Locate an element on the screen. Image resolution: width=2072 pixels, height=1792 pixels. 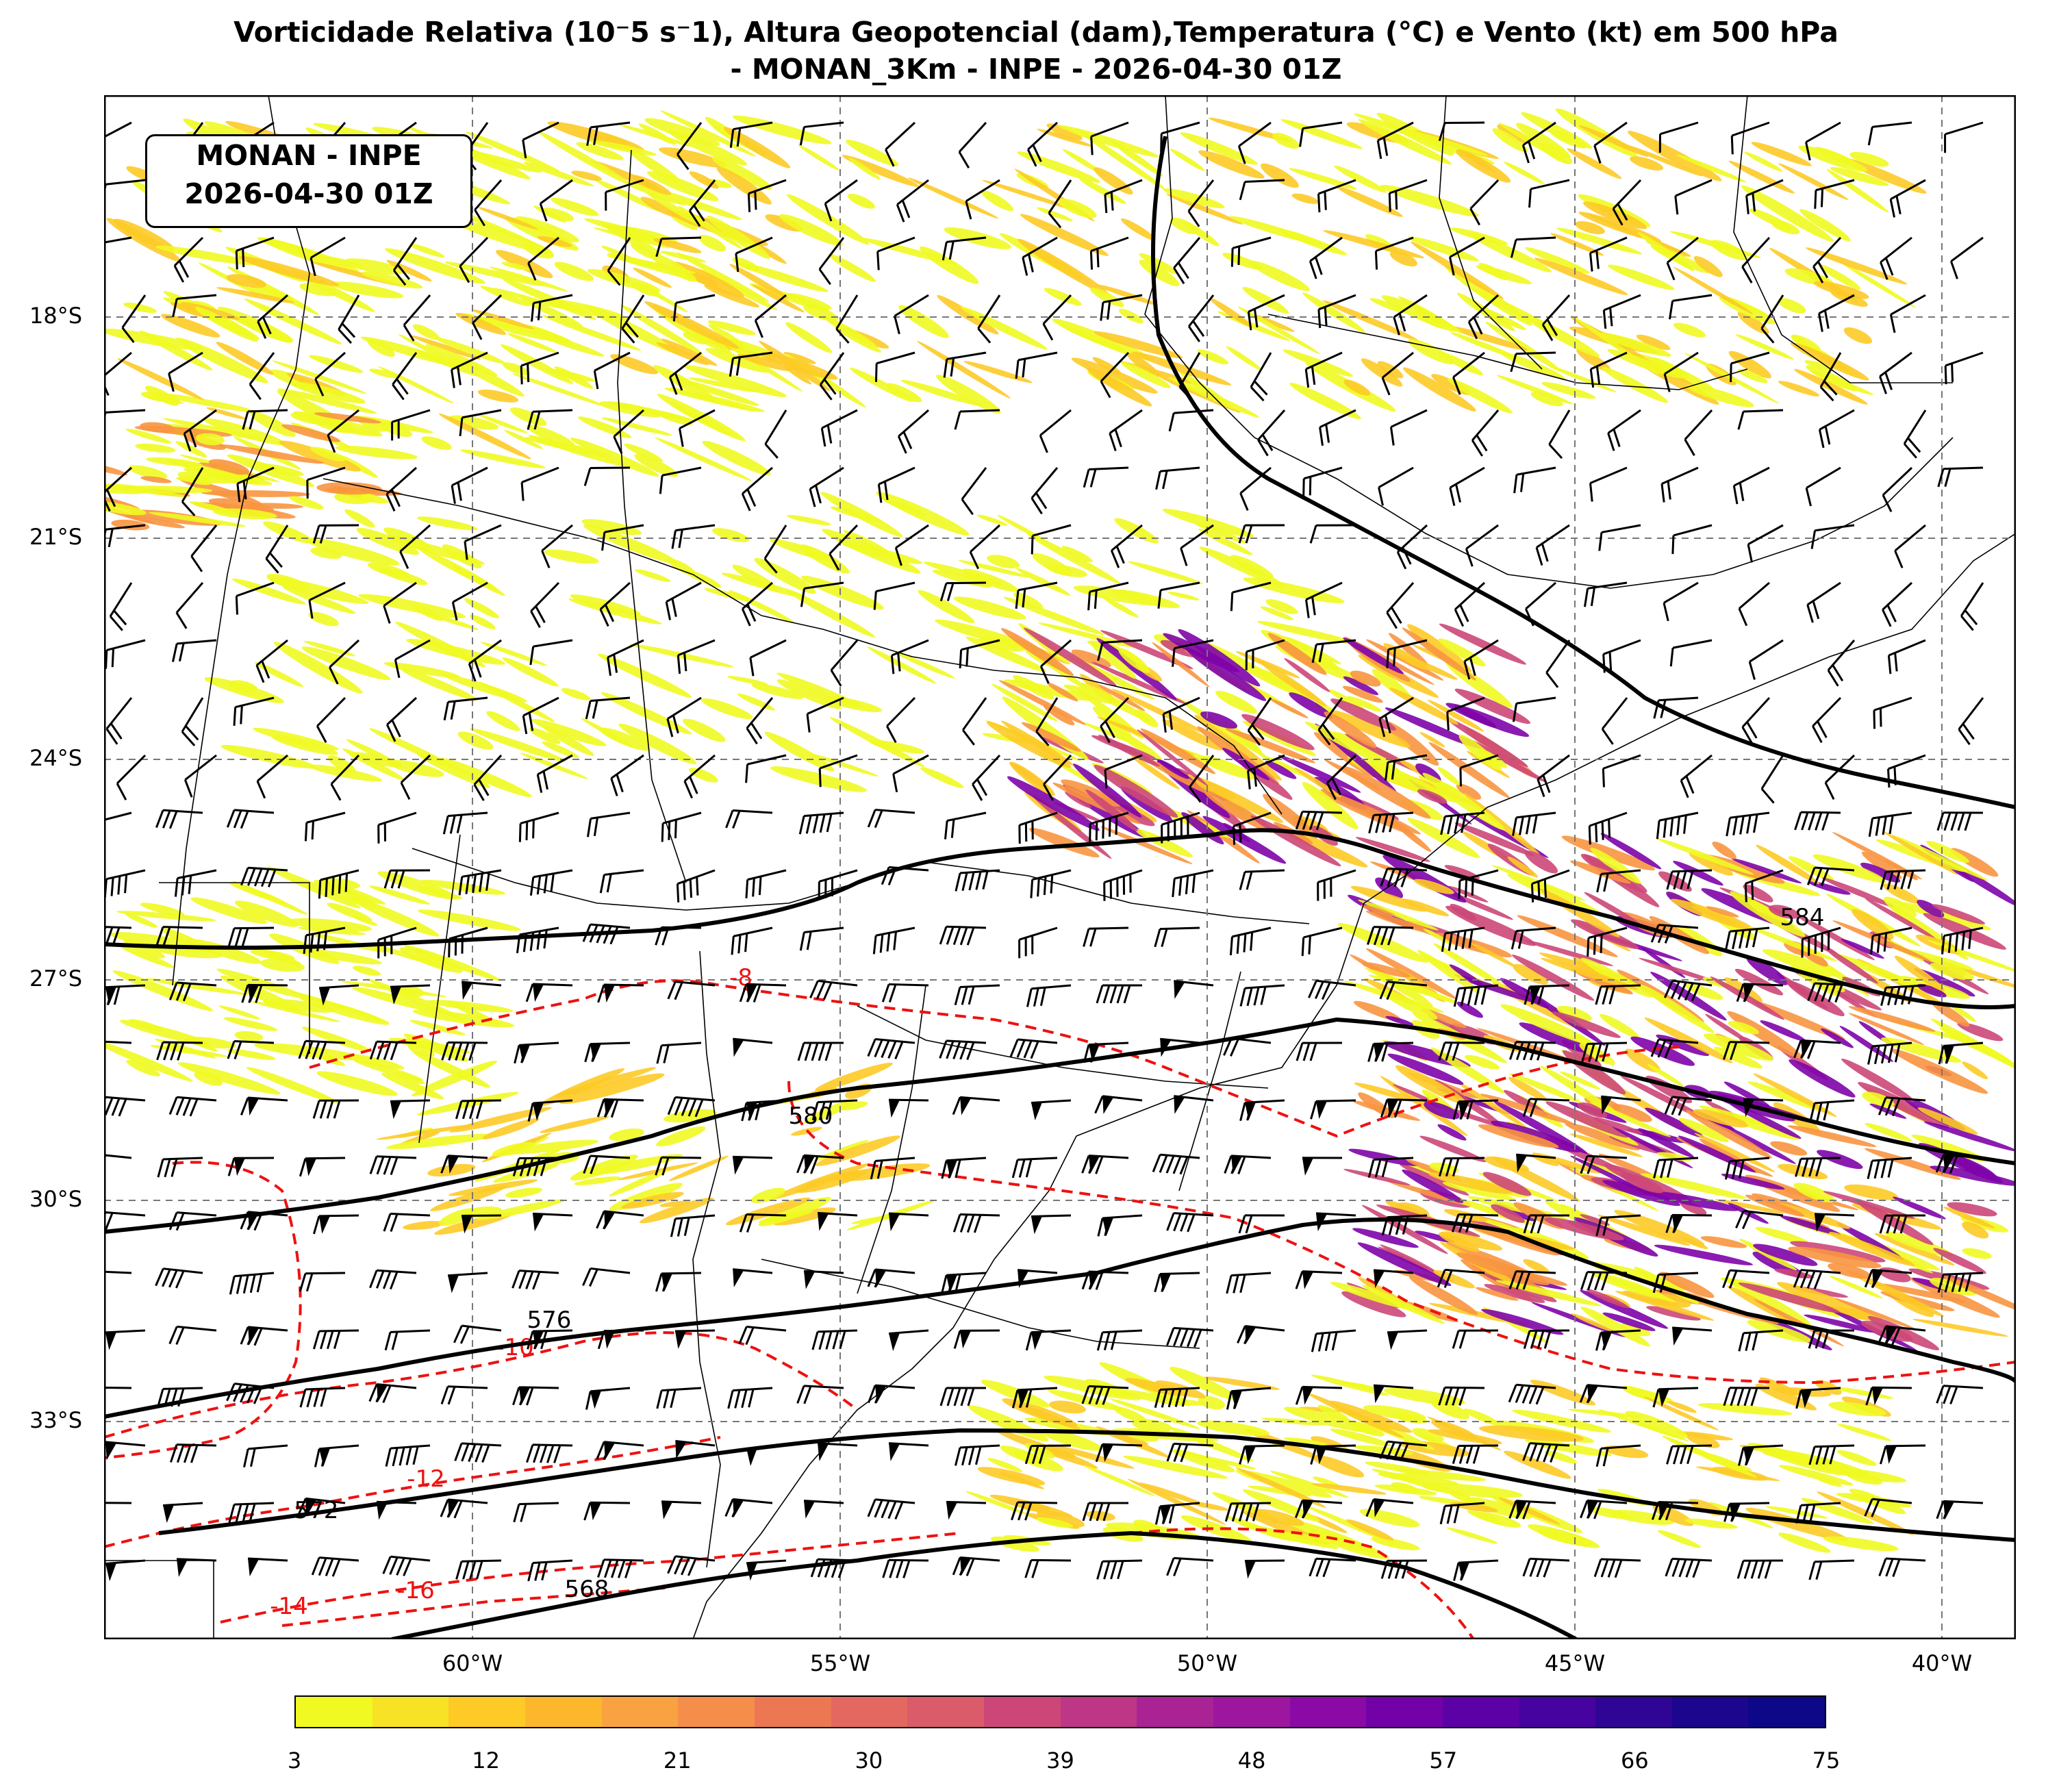
colorbar-tick-label: 39 is located at coordinates (1060, 1760).